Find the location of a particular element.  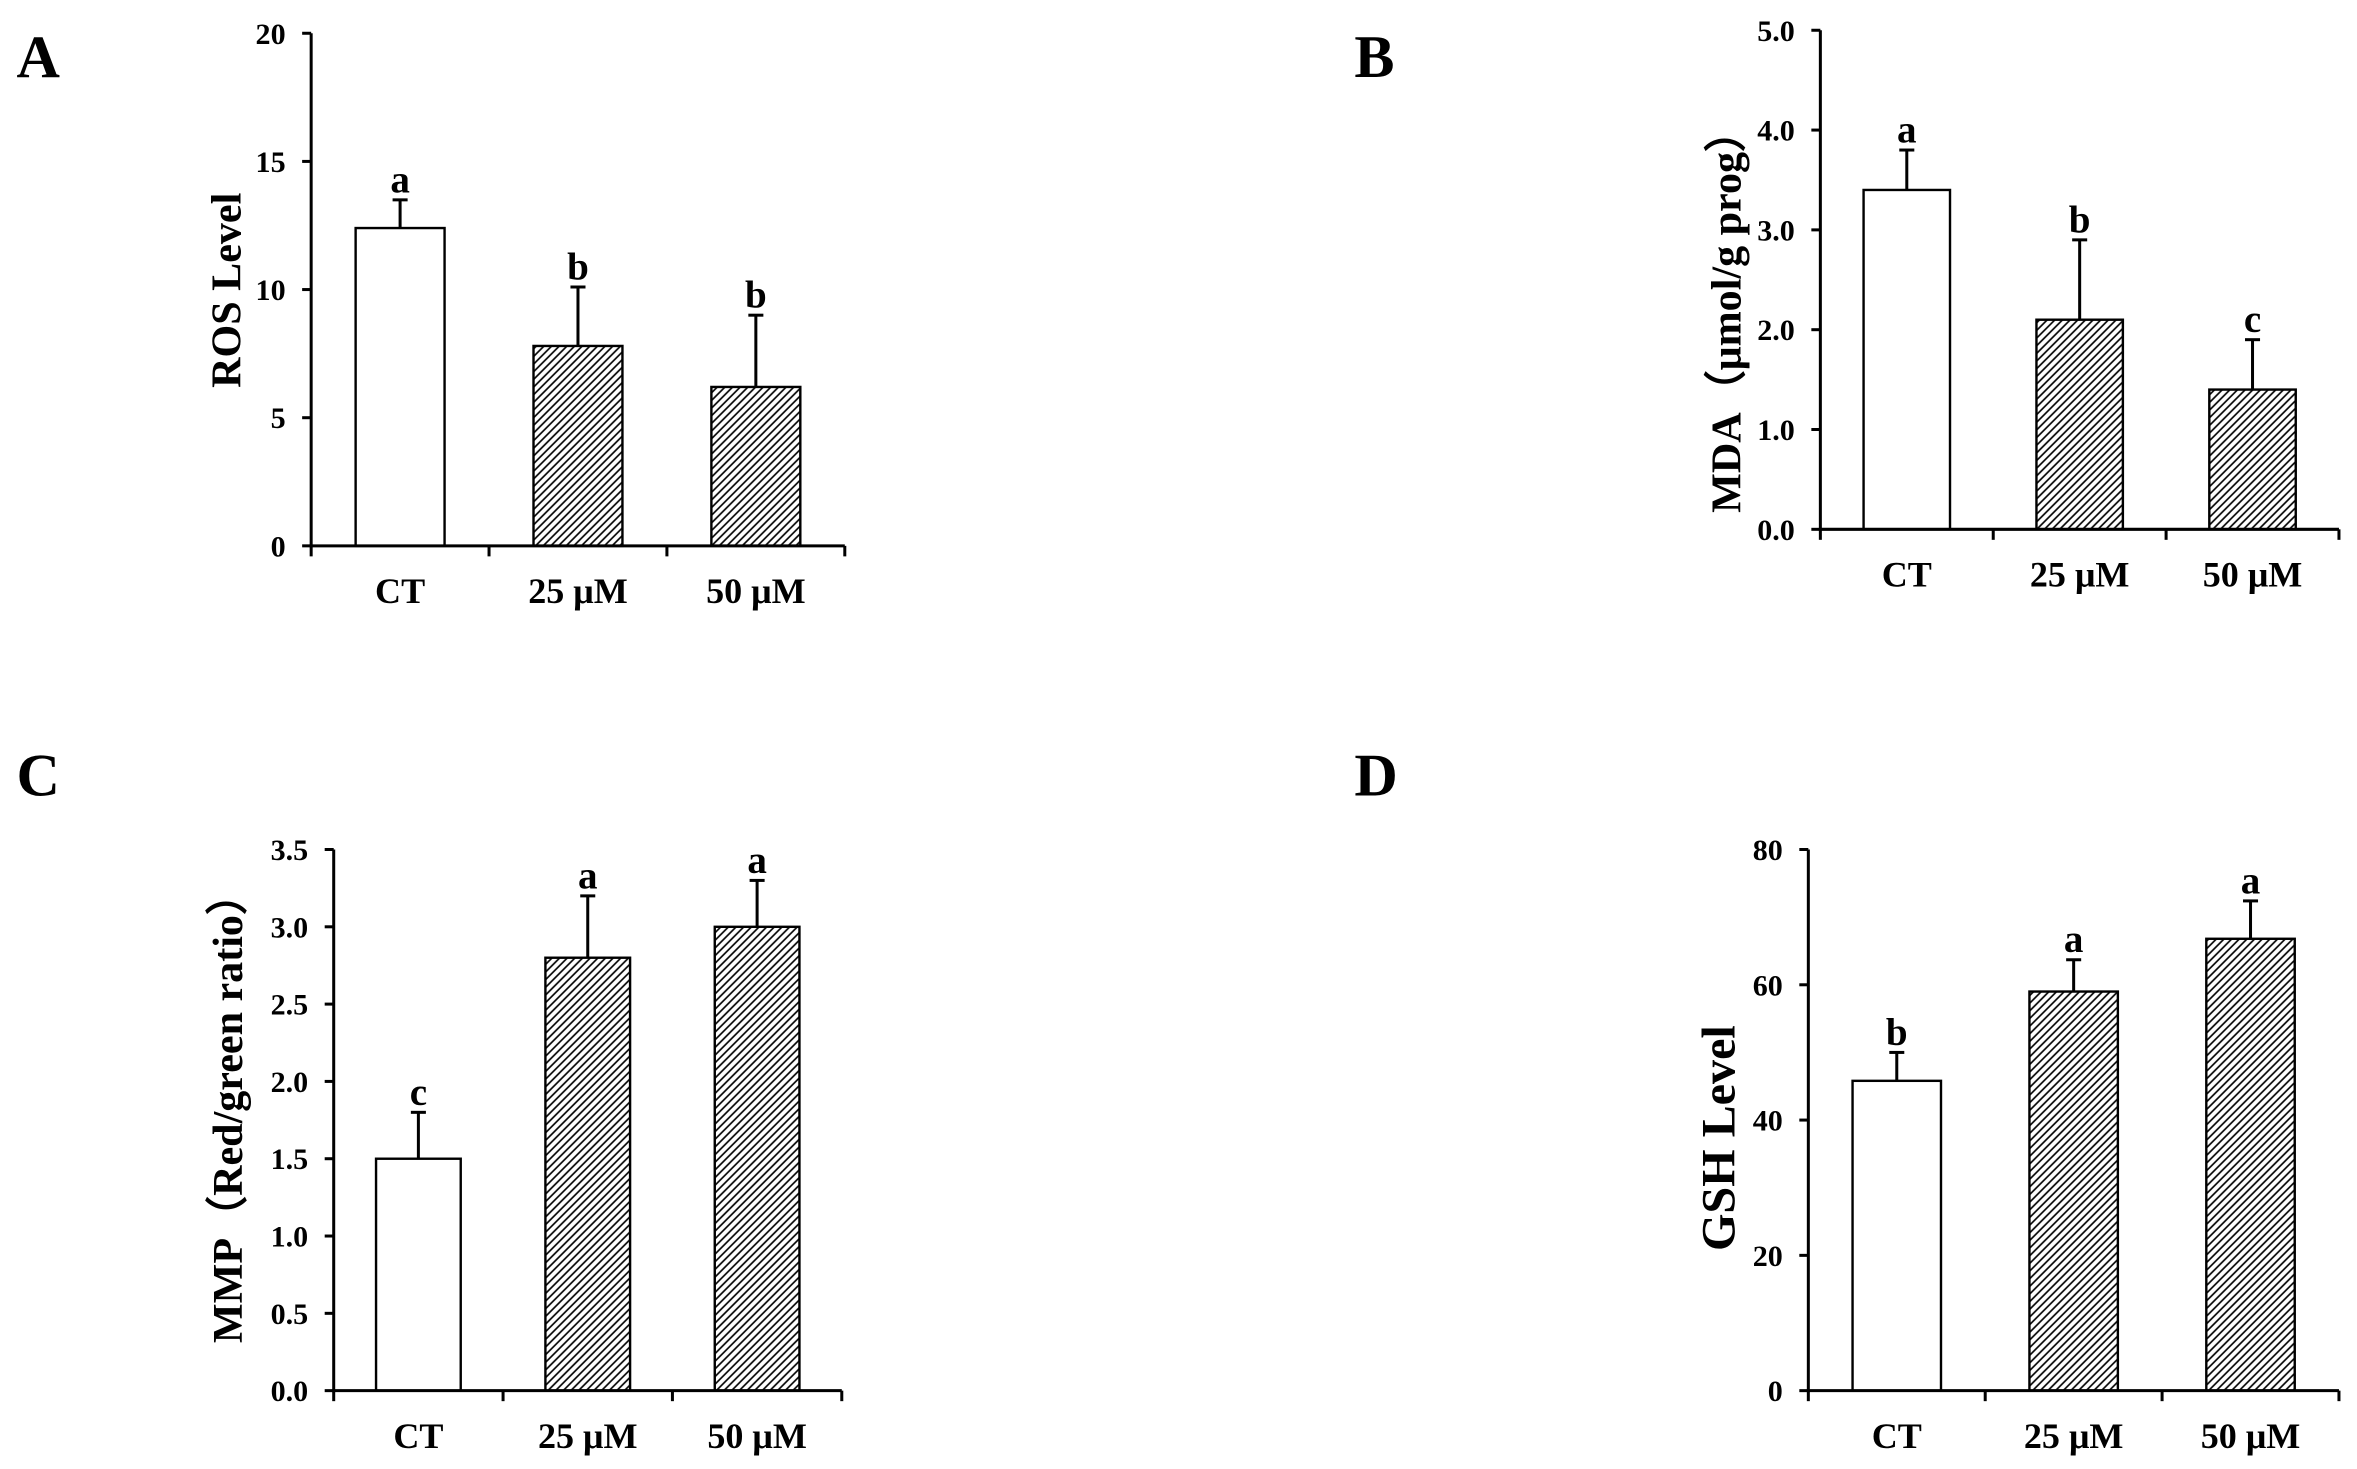

x-tick-label-a-25-um: 25 μM is located at coordinates (578, 591).